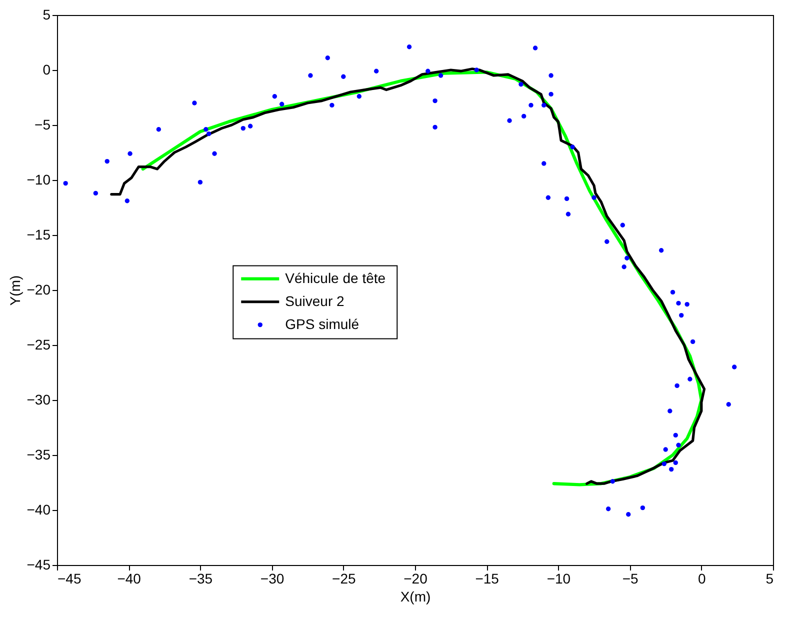 This screenshot has width=787, height=622. Describe the element at coordinates (38, 290) in the screenshot. I see `y-tick-label: −20` at that location.